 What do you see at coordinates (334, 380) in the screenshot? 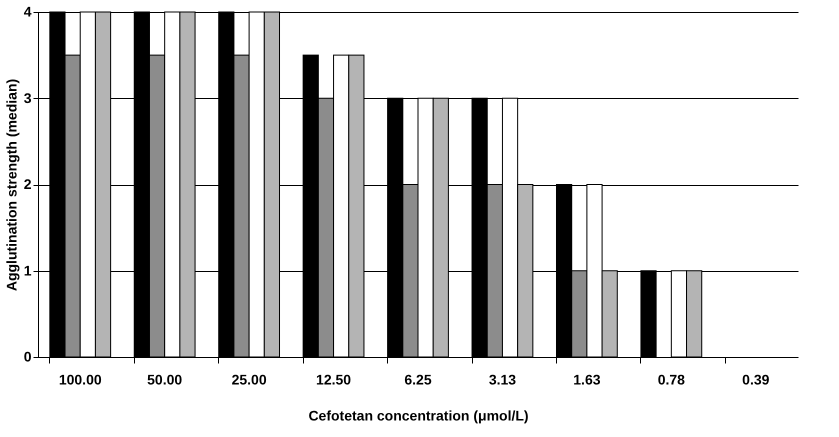
I see `x-tick-label: 12.50` at bounding box center [334, 380].